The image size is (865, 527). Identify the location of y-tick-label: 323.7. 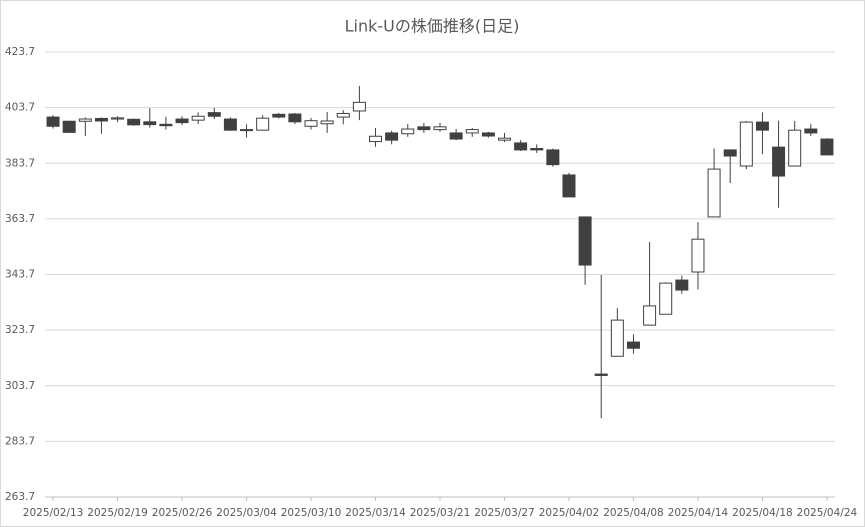
(20, 330).